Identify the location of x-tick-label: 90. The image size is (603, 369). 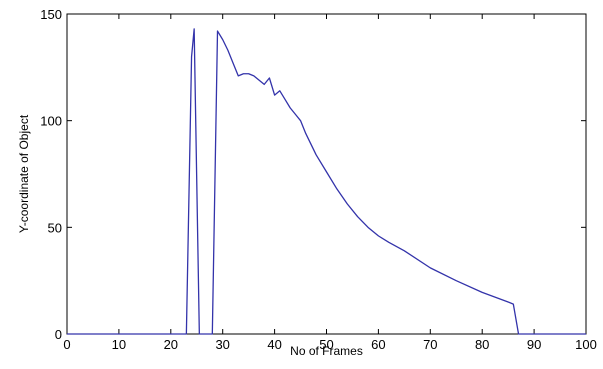
(534, 344).